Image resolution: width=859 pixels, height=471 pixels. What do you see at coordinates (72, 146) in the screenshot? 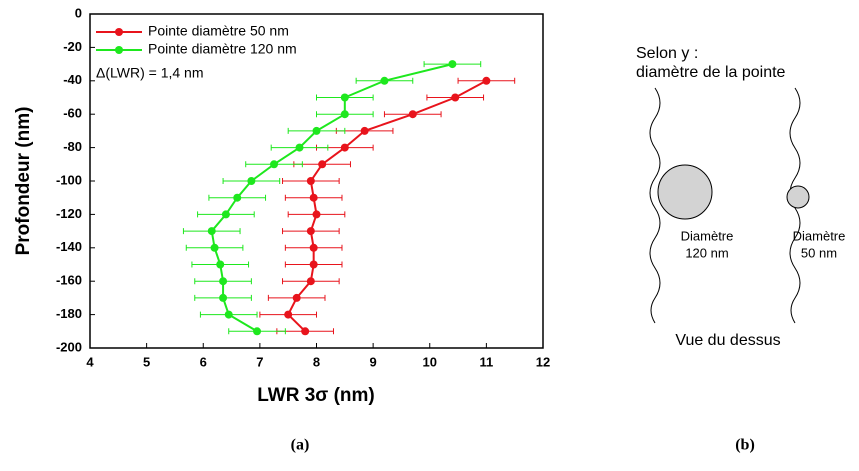
I see `y-tick-label: -80` at bounding box center [72, 146].